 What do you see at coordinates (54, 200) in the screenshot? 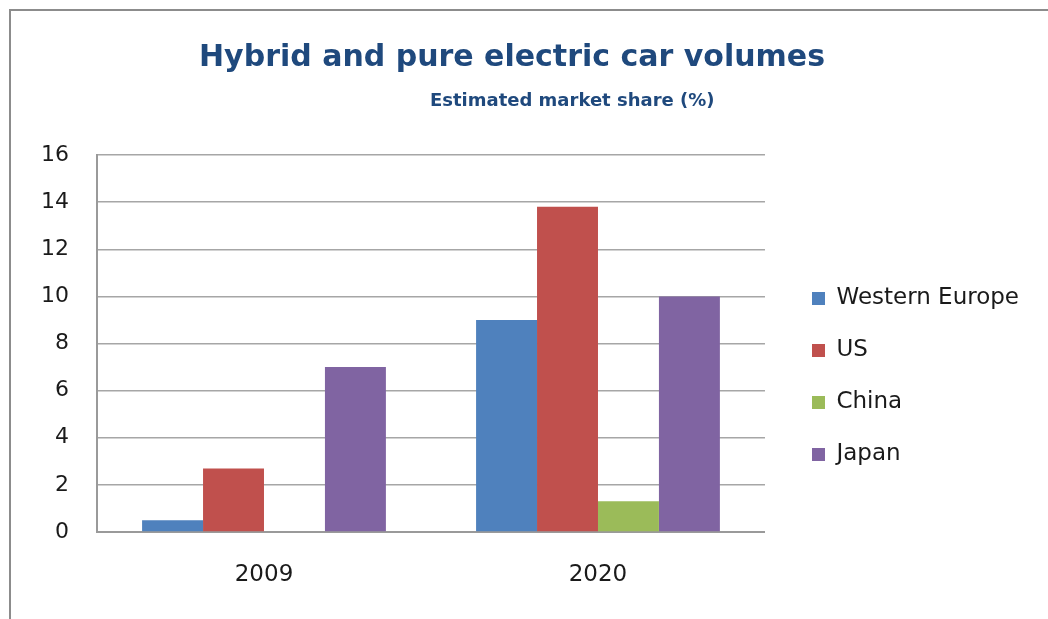
I see `y-tick-label: 14` at bounding box center [54, 200].